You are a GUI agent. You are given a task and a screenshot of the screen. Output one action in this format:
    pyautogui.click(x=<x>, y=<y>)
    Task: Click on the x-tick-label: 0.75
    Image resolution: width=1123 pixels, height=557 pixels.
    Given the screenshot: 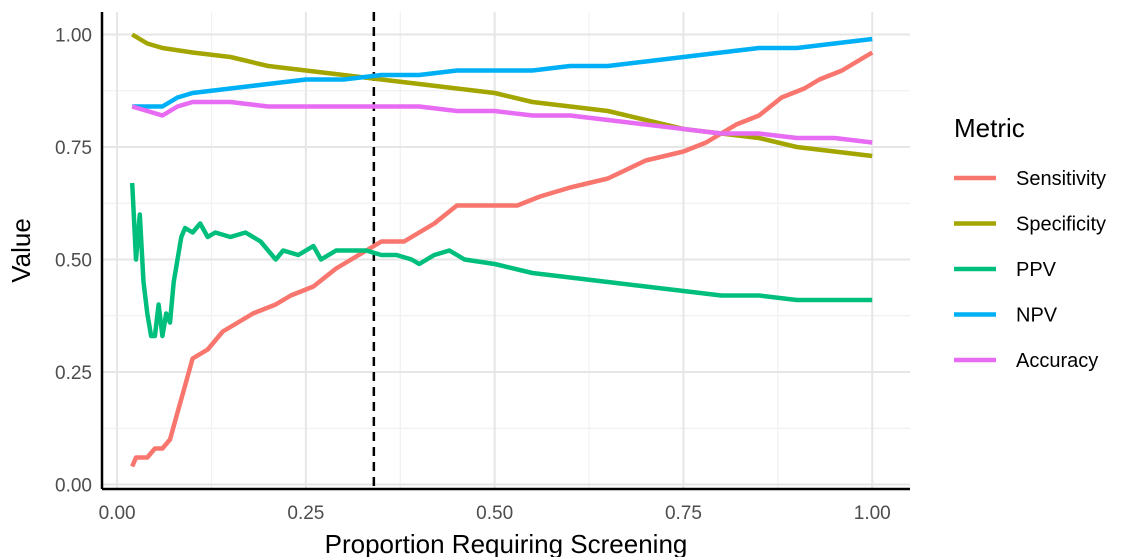 What is the action you would take?
    pyautogui.click(x=683, y=513)
    